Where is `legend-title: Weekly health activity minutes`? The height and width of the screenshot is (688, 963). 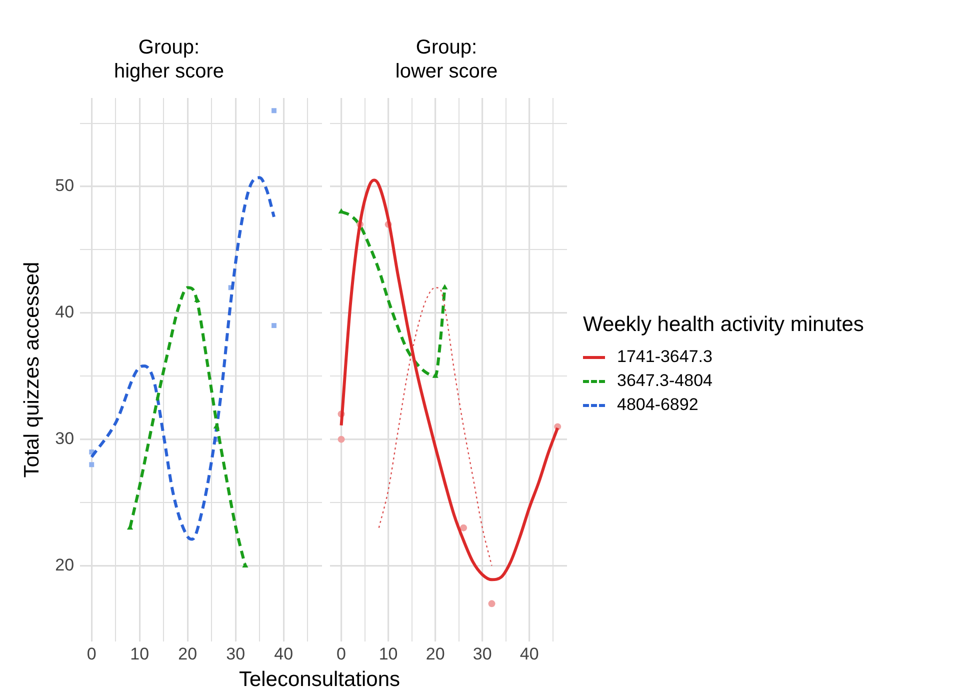
legend-title: Weekly health activity minutes is located at coordinates (723, 325).